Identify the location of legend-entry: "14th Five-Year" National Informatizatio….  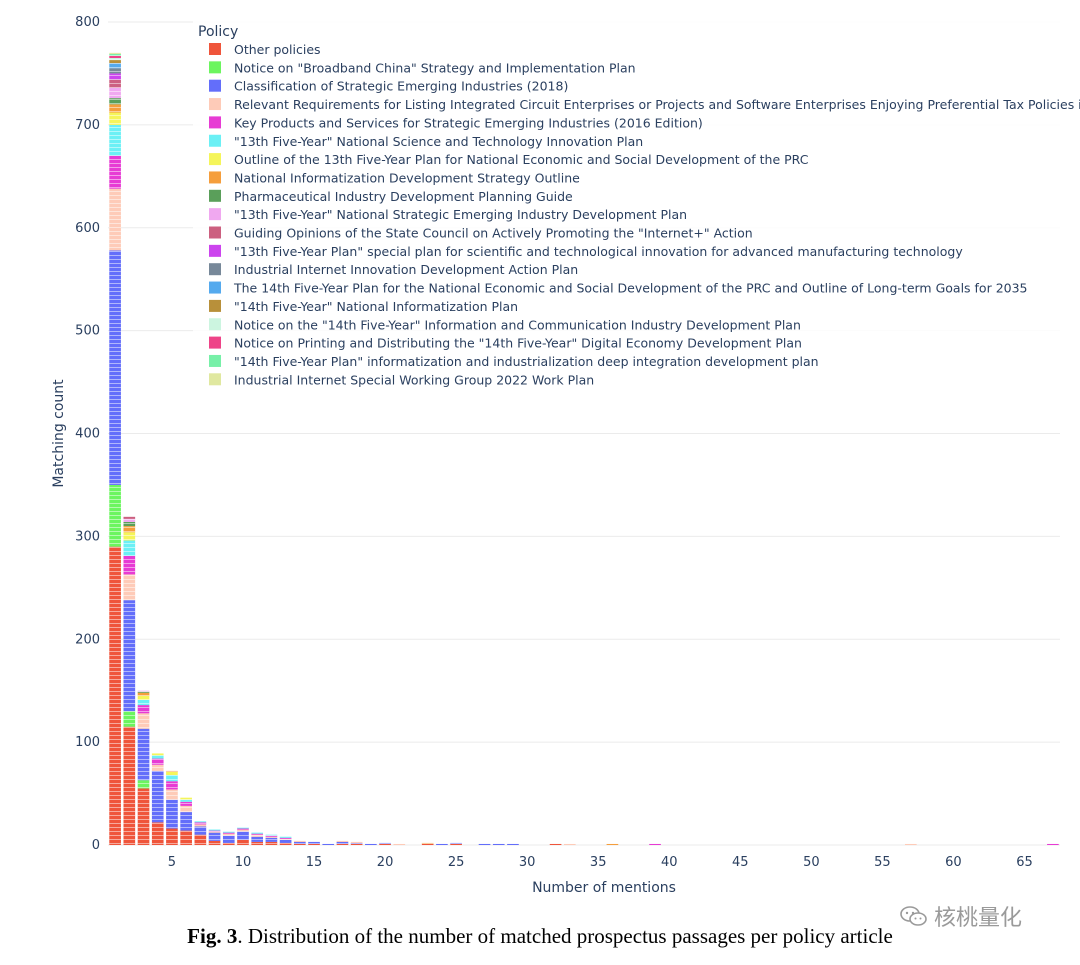
(376, 306).